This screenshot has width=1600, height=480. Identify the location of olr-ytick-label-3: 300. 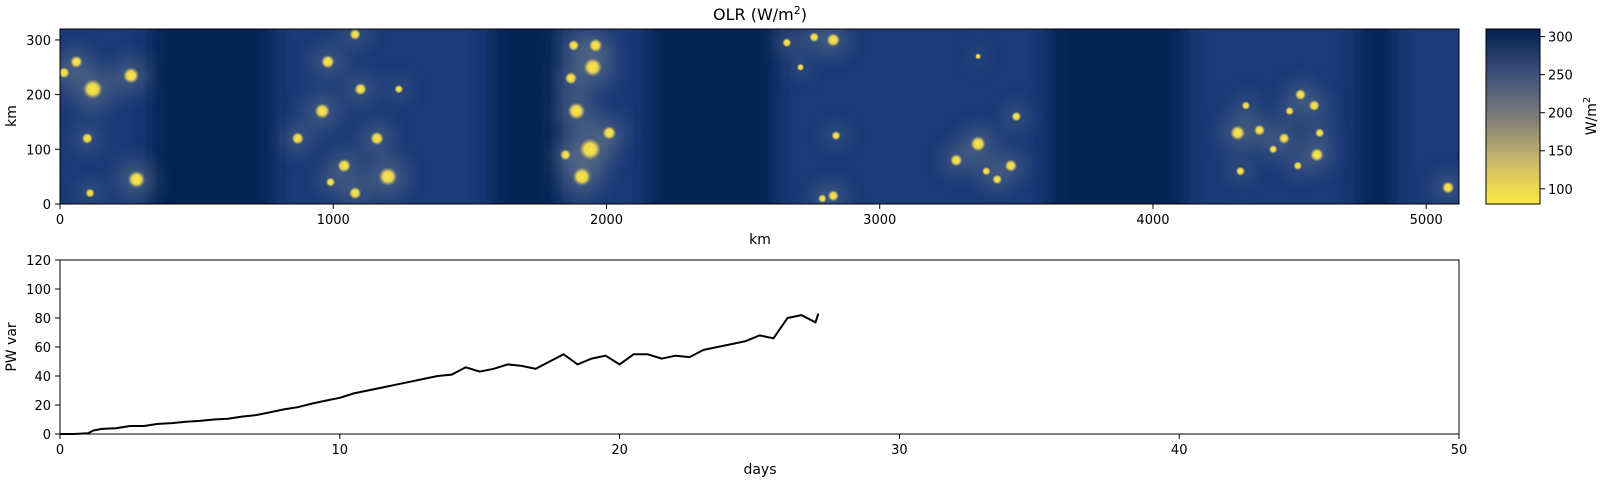
(38, 41).